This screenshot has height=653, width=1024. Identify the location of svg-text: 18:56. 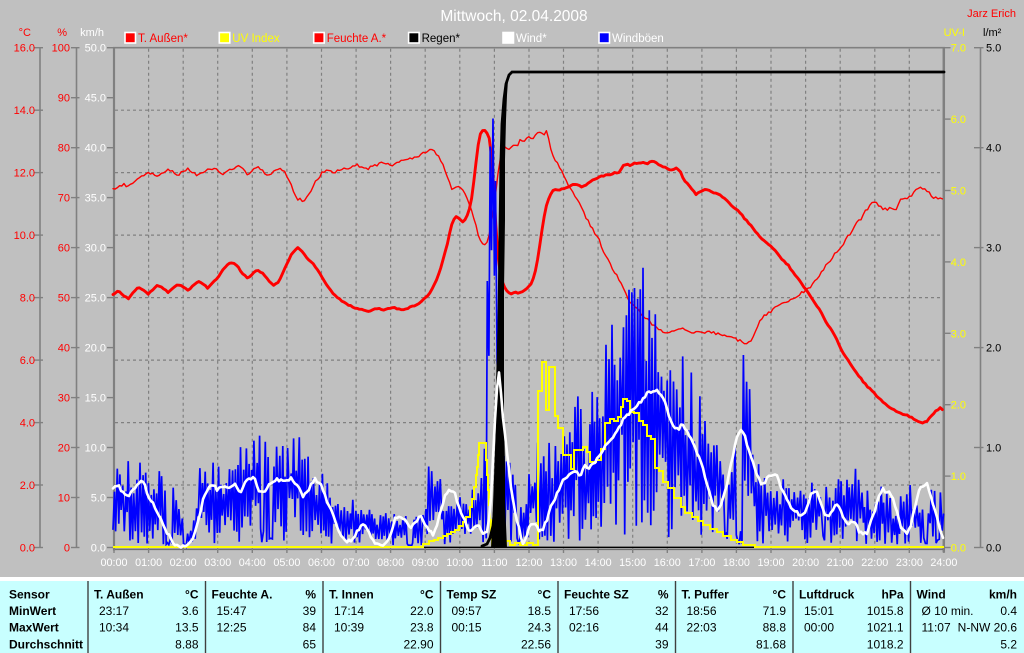
(702, 611).